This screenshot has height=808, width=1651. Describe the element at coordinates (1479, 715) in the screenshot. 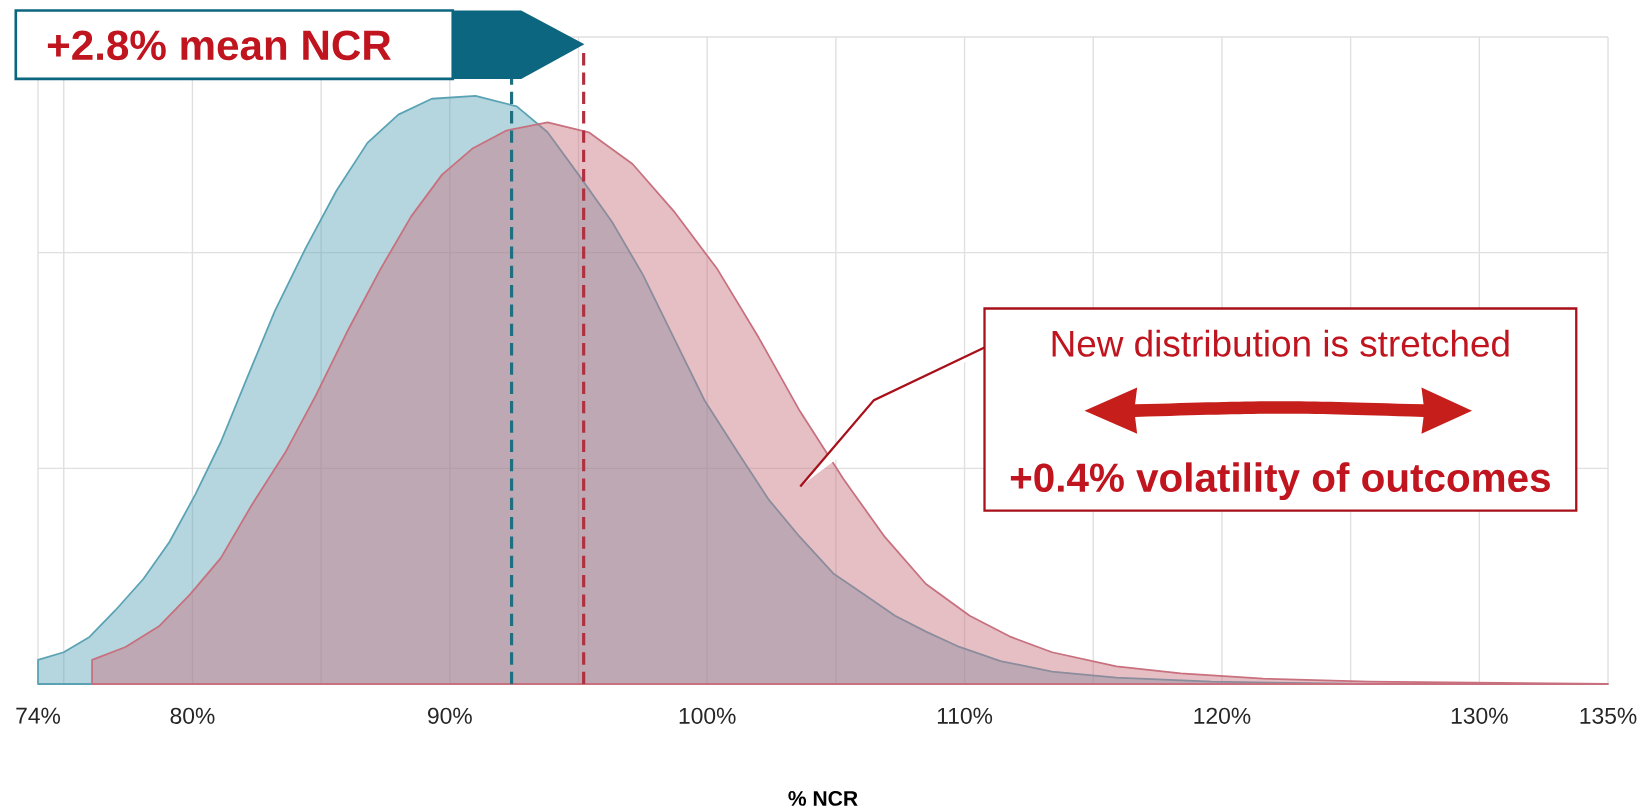

I see `x-tick-label: 130%` at that location.